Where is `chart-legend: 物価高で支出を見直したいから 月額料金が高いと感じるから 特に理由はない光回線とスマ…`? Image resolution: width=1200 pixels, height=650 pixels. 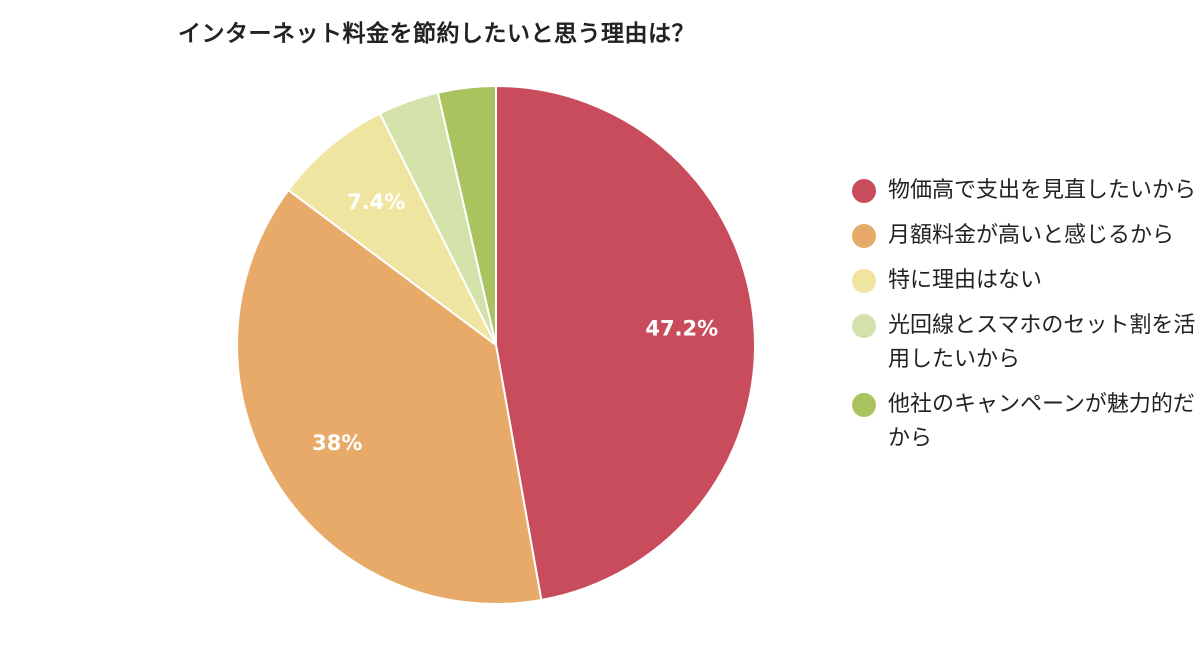 chart-legend: 物価高で支出を見直したいから 月額料金が高いと感じるから 特に理由はない光回線とスマ… is located at coordinates (1024, 320).